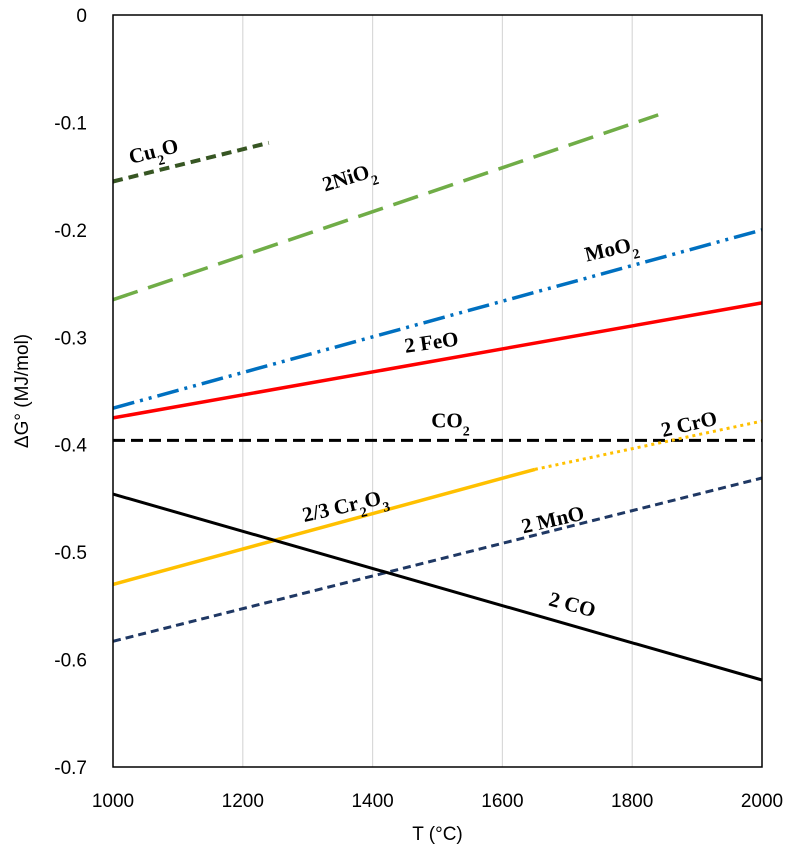  Describe the element at coordinates (437, 360) in the screenshot. I see `series-line-feo` at that location.